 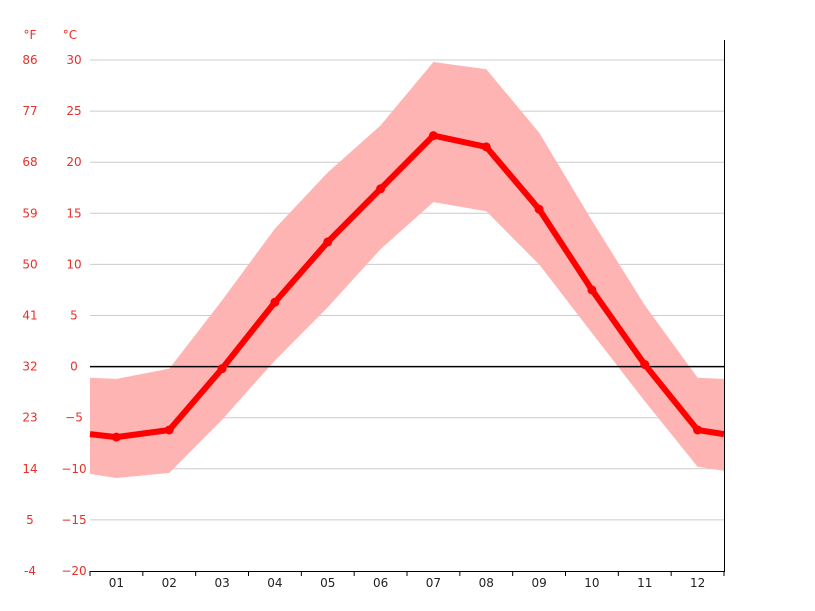 What do you see at coordinates (30, 571) in the screenshot?
I see `y-tick-fahrenheit: -4` at bounding box center [30, 571].